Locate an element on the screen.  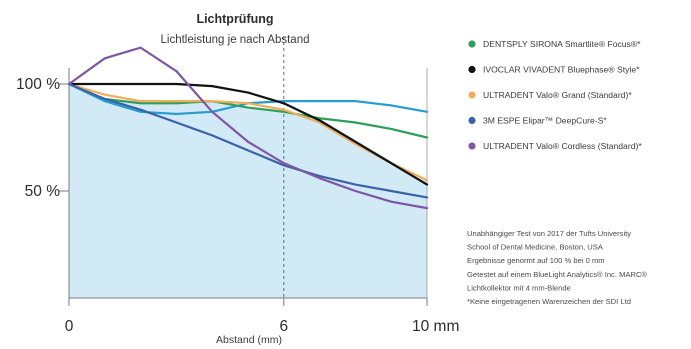
series-line is located at coordinates (248, 110).